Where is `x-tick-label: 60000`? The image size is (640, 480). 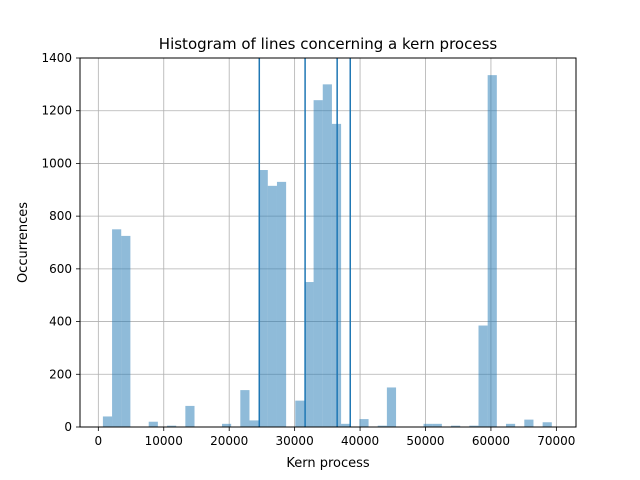
x-tick-label: 60000 is located at coordinates (491, 441).